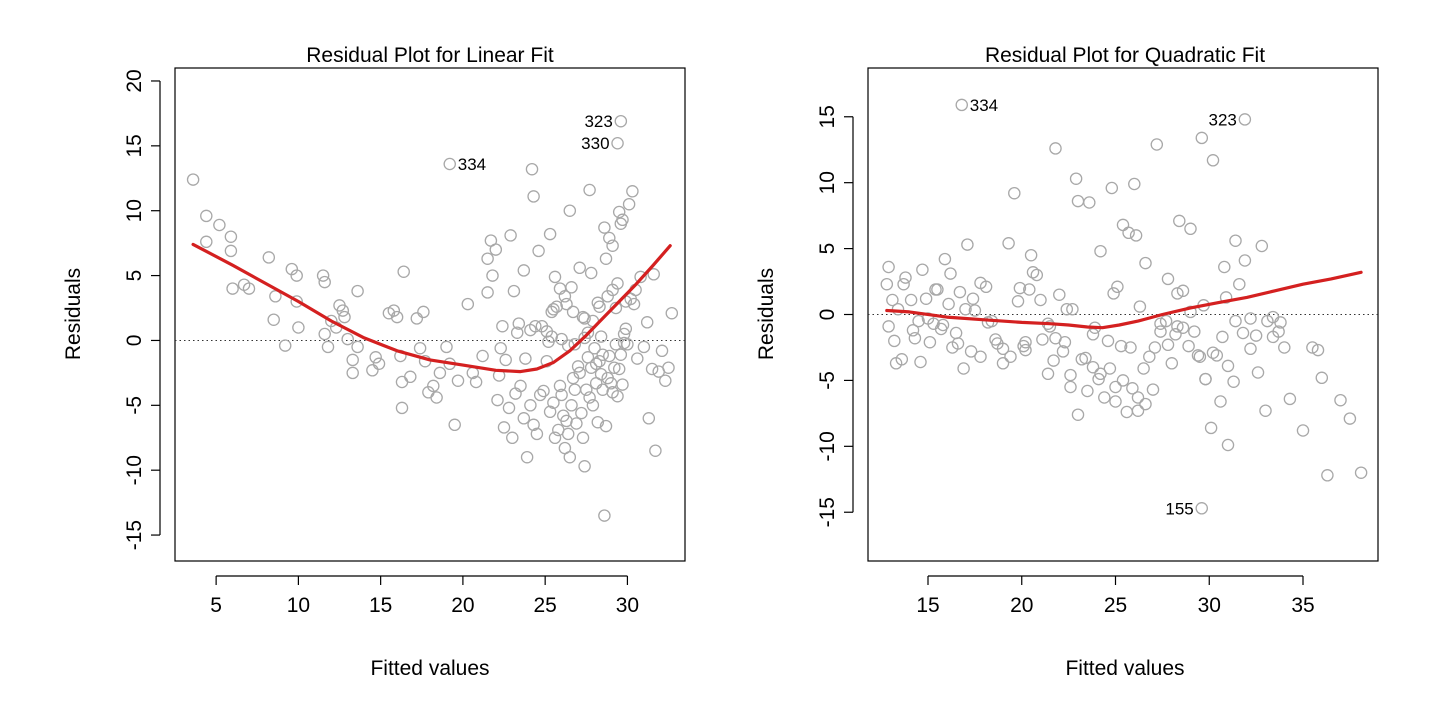  I want to click on x-axis-label: Fitted values, so click(1124, 668).